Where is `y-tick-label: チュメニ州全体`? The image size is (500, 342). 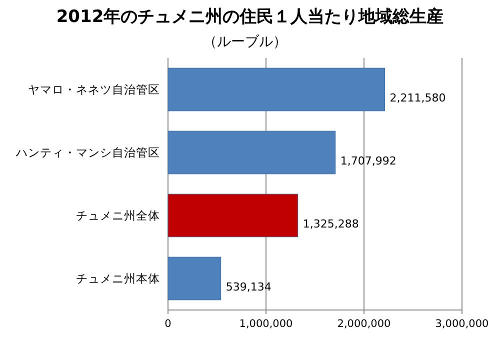
y-tick-label: チュメニ州全体 is located at coordinates (118, 215).